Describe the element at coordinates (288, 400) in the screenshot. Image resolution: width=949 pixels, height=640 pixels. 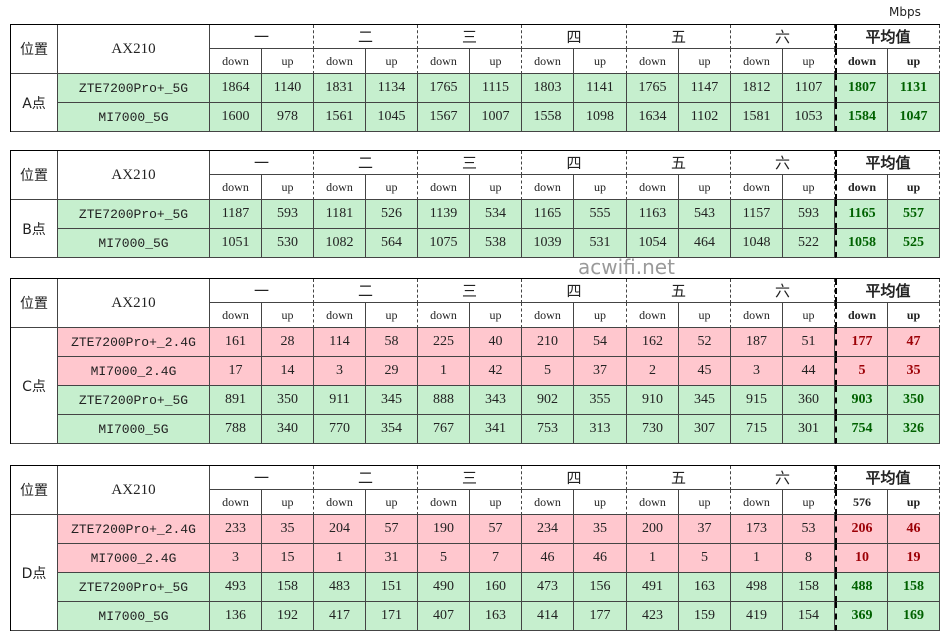
I see `speed-value: 350` at that location.